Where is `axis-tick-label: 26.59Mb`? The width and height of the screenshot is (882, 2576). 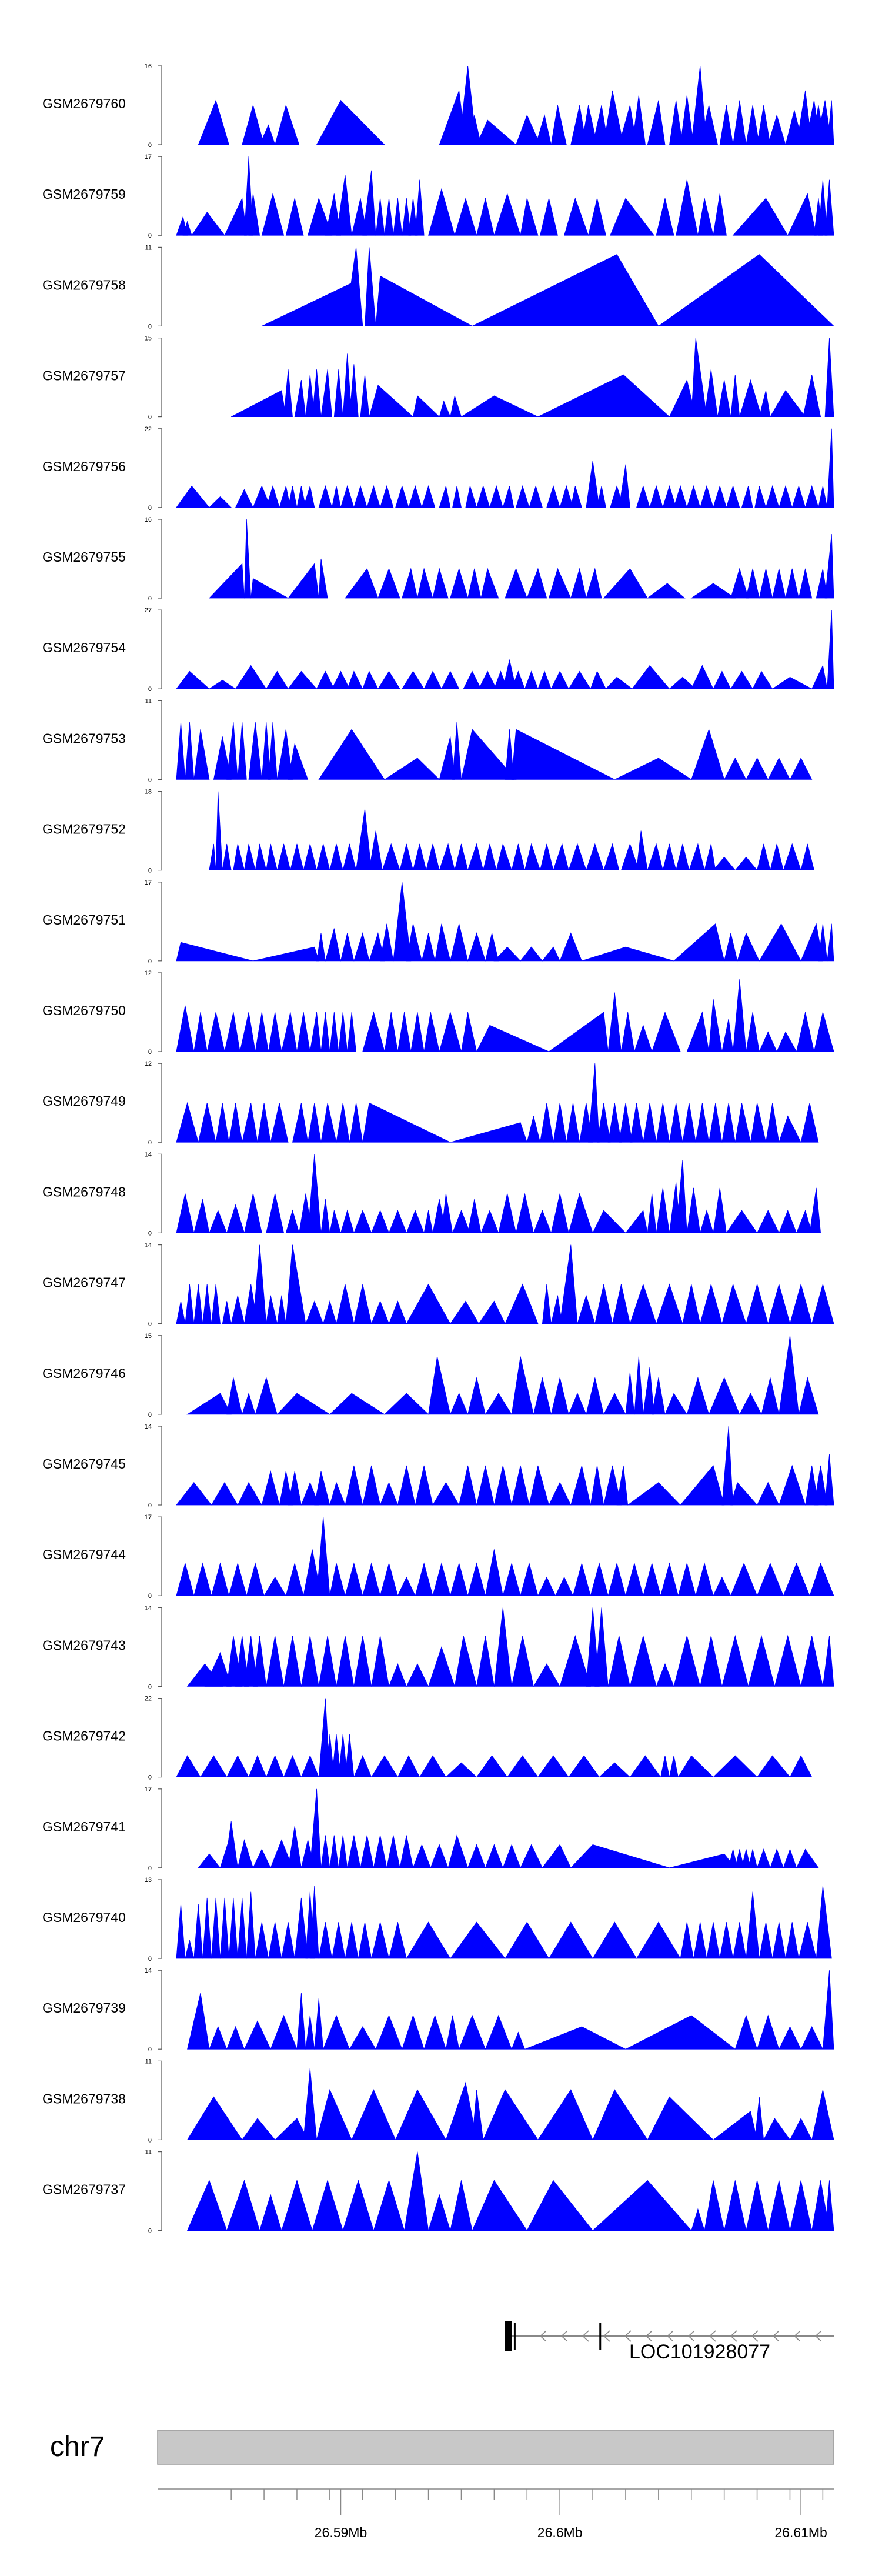 axis-tick-label: 26.59Mb is located at coordinates (341, 2532).